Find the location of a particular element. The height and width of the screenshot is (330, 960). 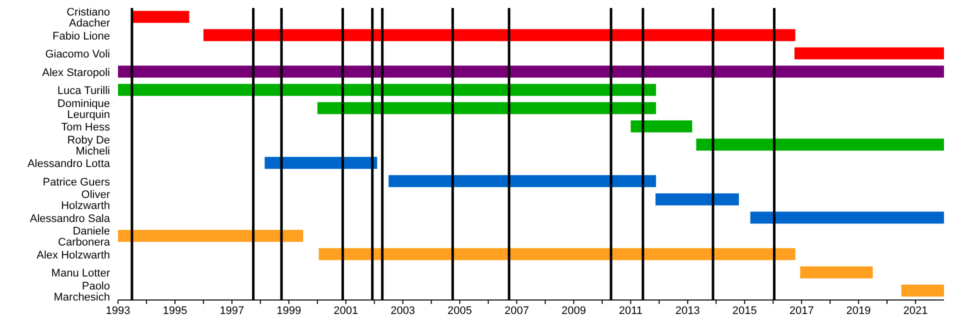

y-tick-label: Cristiano Adacher is located at coordinates (88, 18).